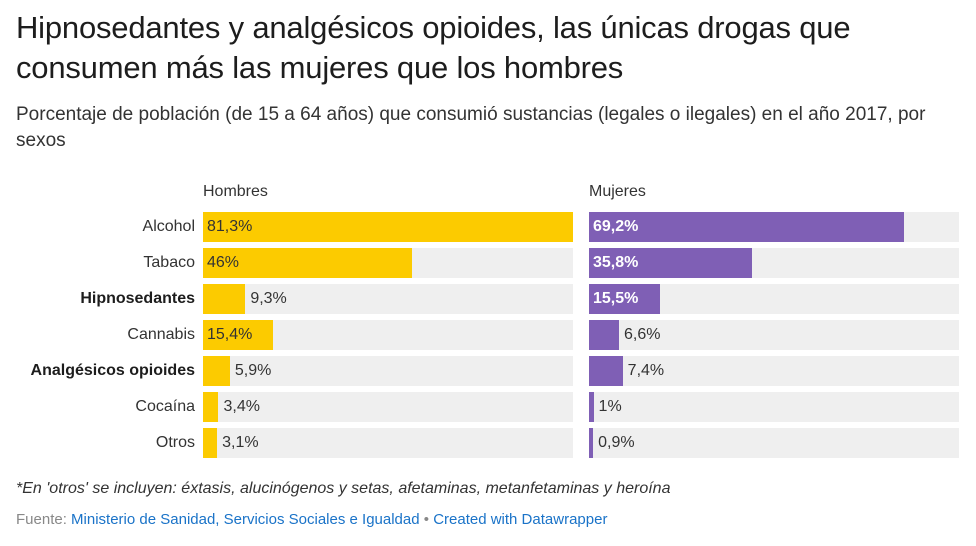  Describe the element at coordinates (112, 370) in the screenshot. I see `category-label: Analgésicos opioides` at that location.